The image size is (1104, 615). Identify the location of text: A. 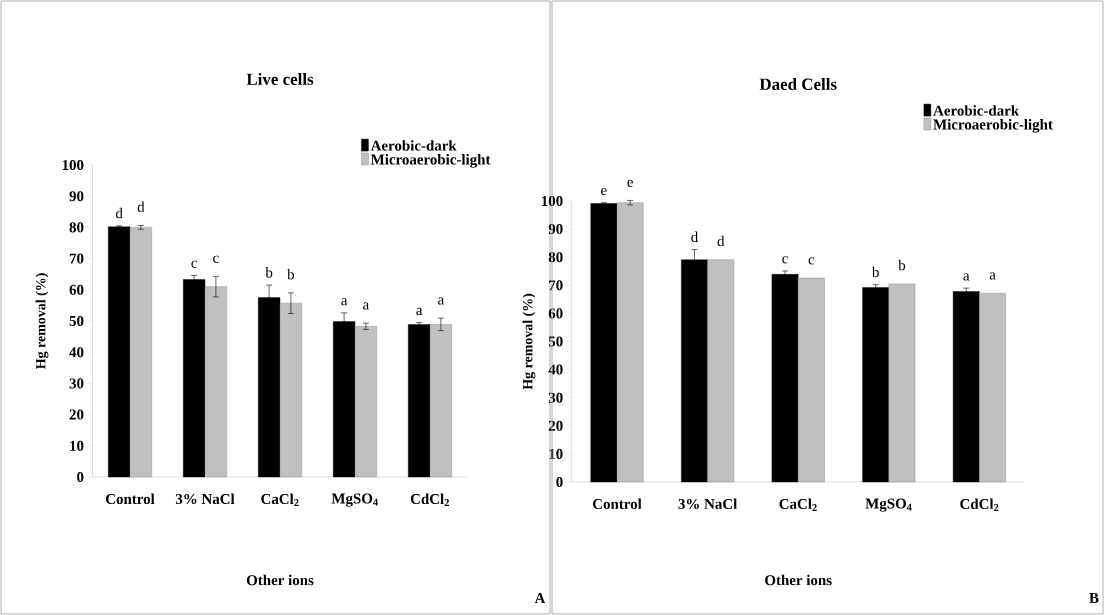
(540, 598).